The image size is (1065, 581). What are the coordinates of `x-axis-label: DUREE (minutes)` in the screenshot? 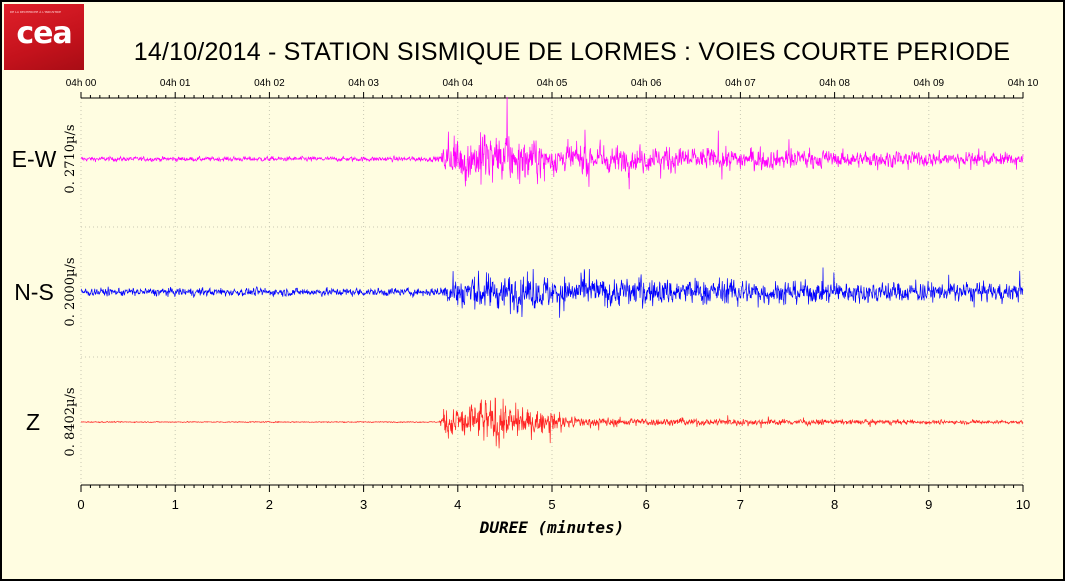 It's located at (552, 527).